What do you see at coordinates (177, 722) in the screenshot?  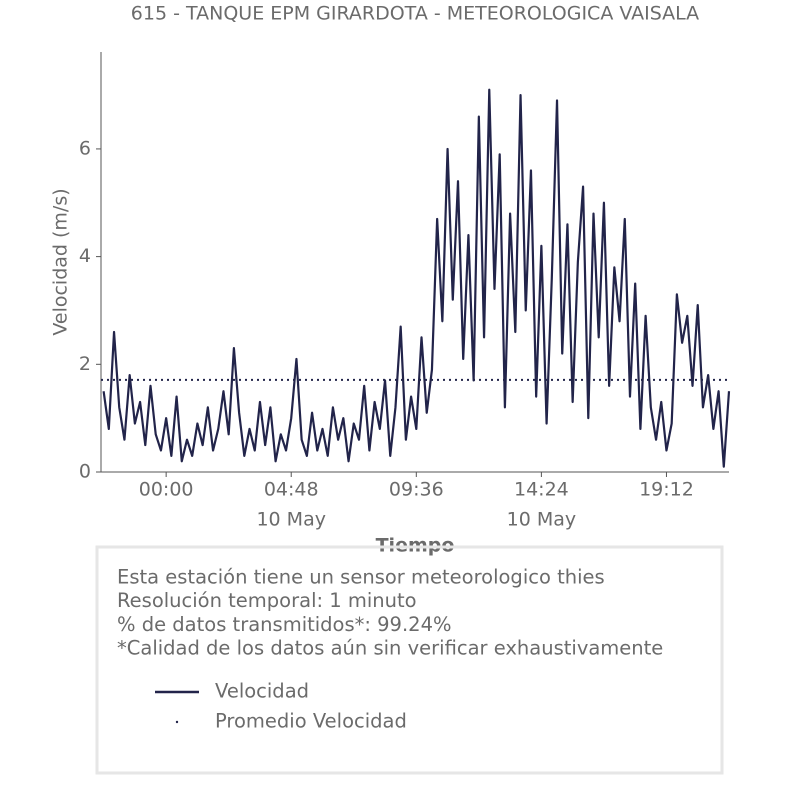 I see `legend-swatch` at bounding box center [177, 722].